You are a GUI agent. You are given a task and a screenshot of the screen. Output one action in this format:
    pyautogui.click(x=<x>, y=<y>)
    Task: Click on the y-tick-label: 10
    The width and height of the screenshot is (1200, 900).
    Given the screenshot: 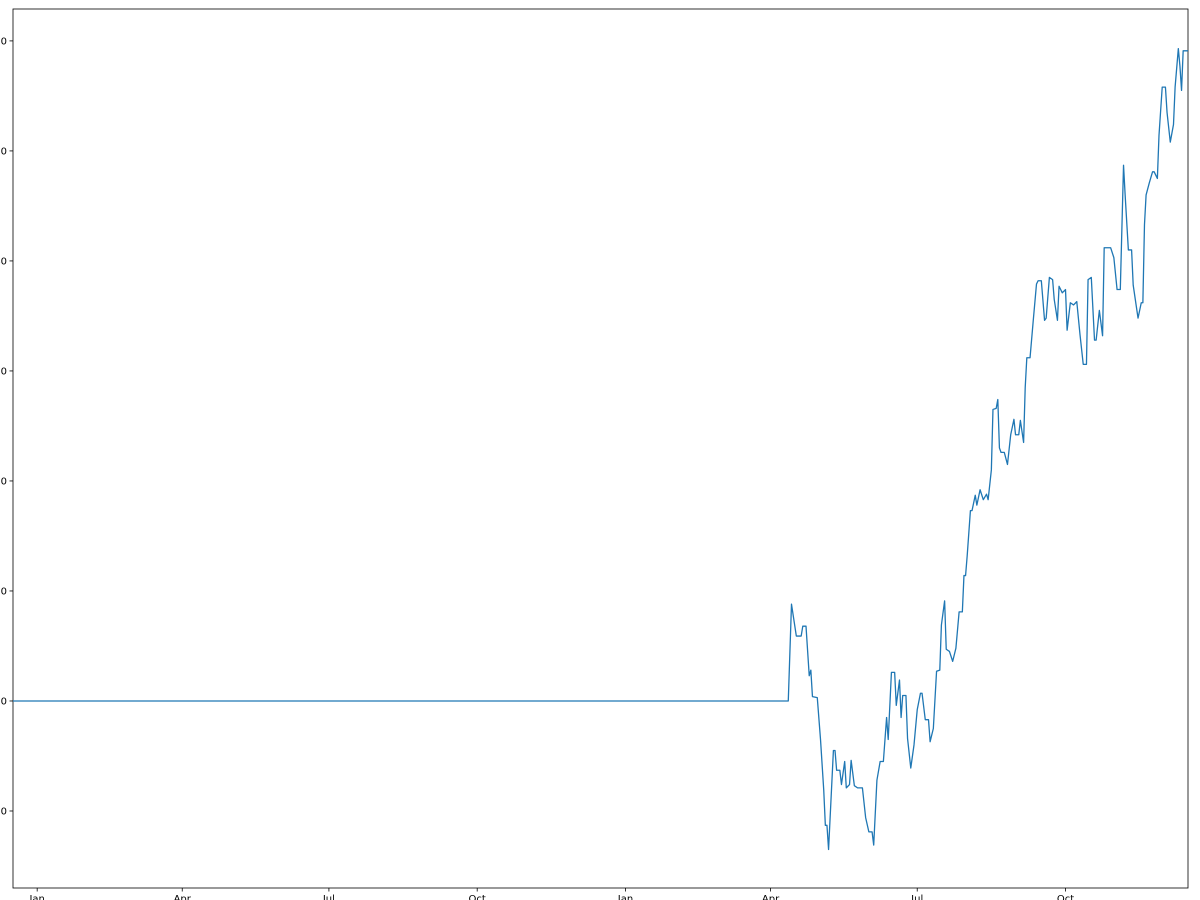 What is the action you would take?
    pyautogui.click(x=3, y=591)
    